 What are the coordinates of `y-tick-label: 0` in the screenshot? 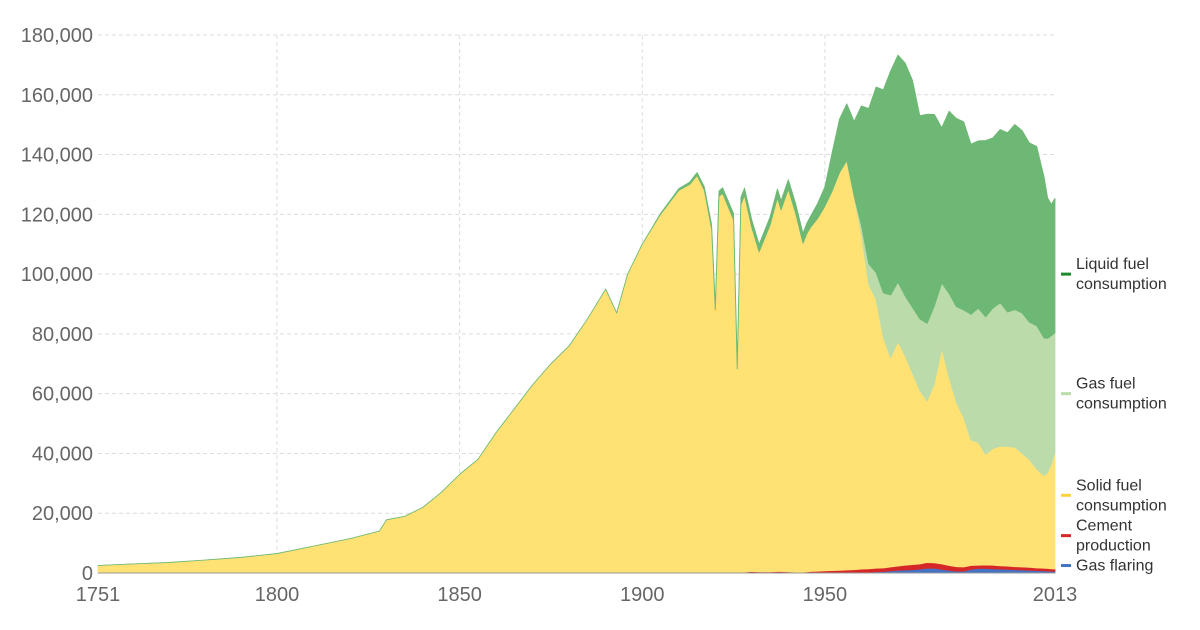 It's located at (87, 574).